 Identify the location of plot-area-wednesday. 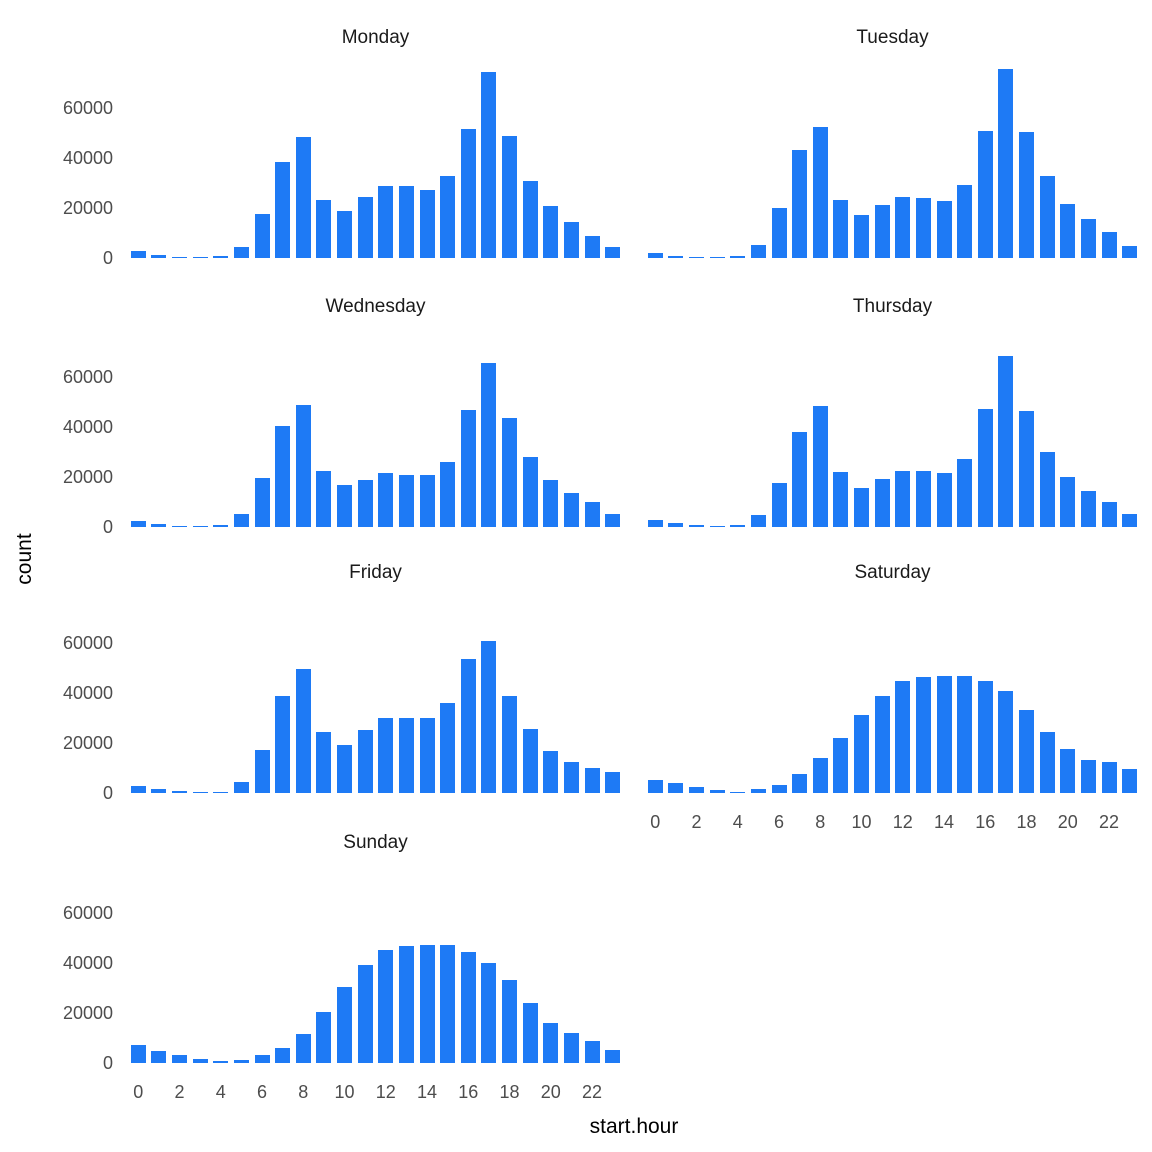
(375, 427).